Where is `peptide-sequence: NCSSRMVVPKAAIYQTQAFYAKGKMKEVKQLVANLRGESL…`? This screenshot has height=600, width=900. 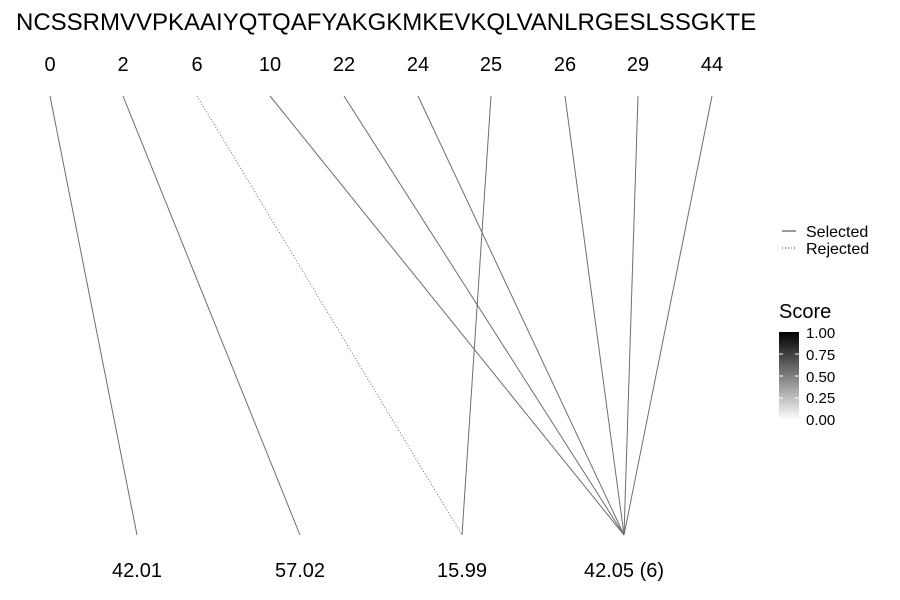
peptide-sequence: NCSSRMVVPKAAIYQTQAFYAKGKMKEVKQLVANLRGESL… is located at coordinates (386, 22).